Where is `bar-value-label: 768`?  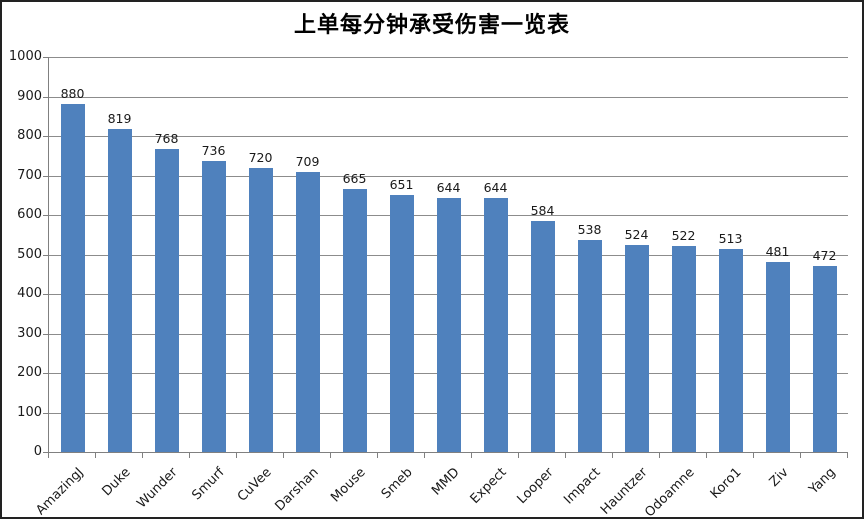 bar-value-label: 768 is located at coordinates (166, 138).